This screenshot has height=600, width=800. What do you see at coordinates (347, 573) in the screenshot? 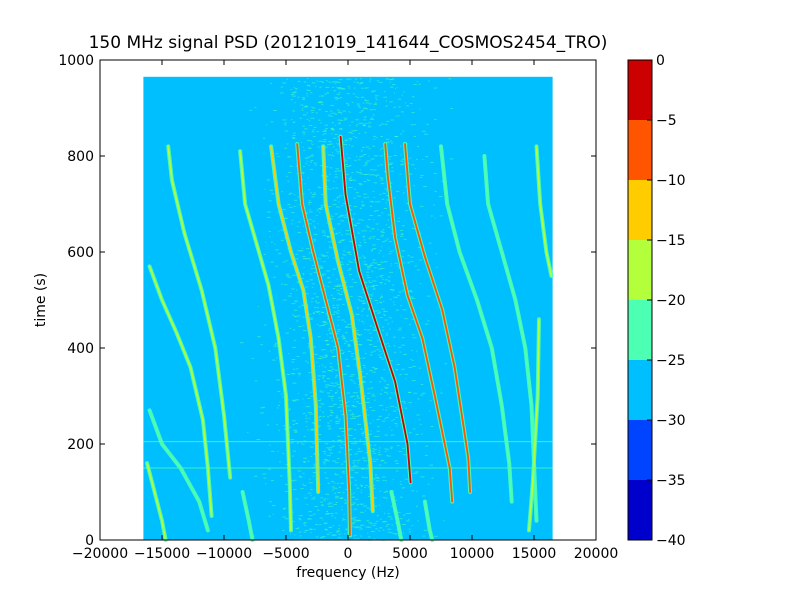
I see `x-axis-label: frequency (Hz)` at bounding box center [347, 573].